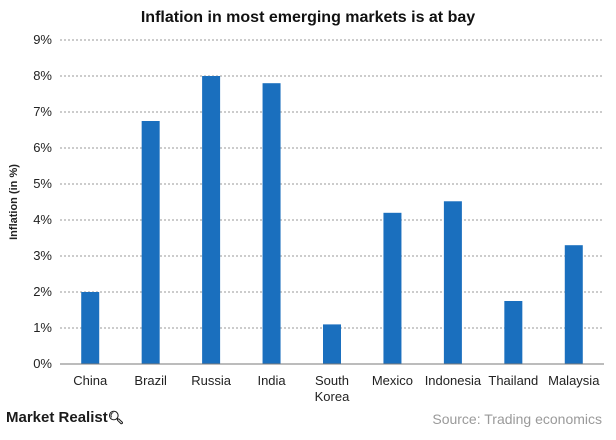 This screenshot has width=616, height=440. What do you see at coordinates (14, 202) in the screenshot?
I see `y-axis-label: Inflation (in %)` at bounding box center [14, 202].